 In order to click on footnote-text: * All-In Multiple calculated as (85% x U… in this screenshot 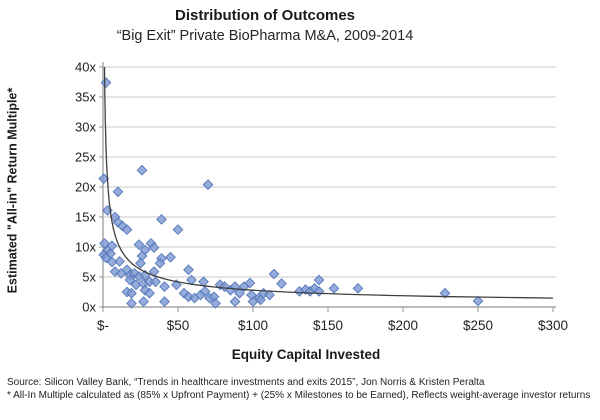, I will do `click(299, 395)`.